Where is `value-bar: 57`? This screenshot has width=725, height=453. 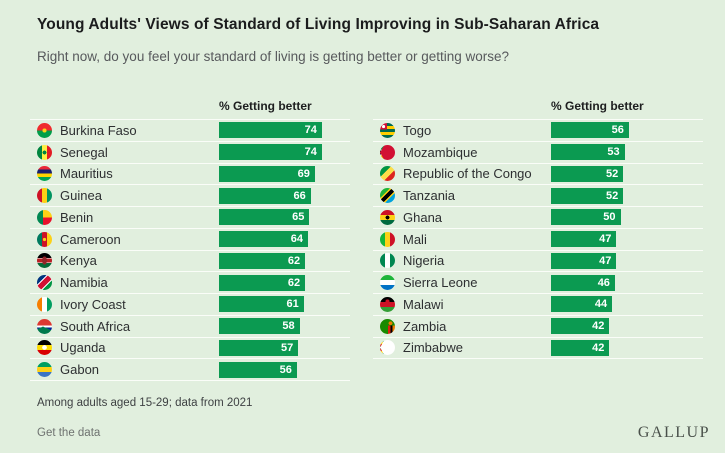
value-bar: 57 is located at coordinates (259, 347).